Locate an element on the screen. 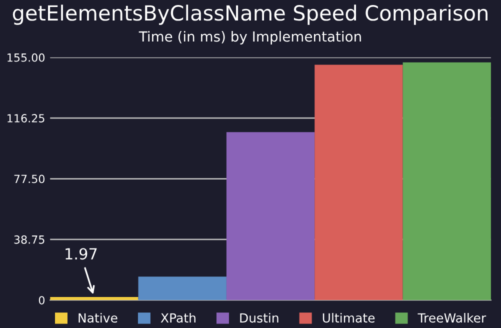  legend-label: Ultimate is located at coordinates (348, 317).